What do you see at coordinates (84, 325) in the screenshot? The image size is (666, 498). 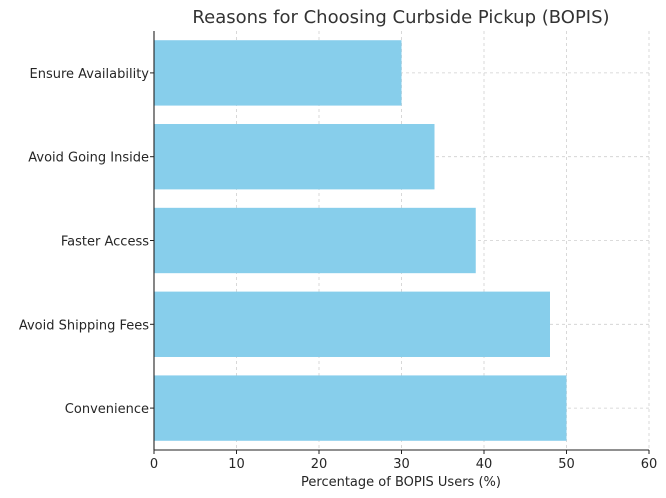 I see `y-tick-label: Avoid Shipping Fees` at bounding box center [84, 325].